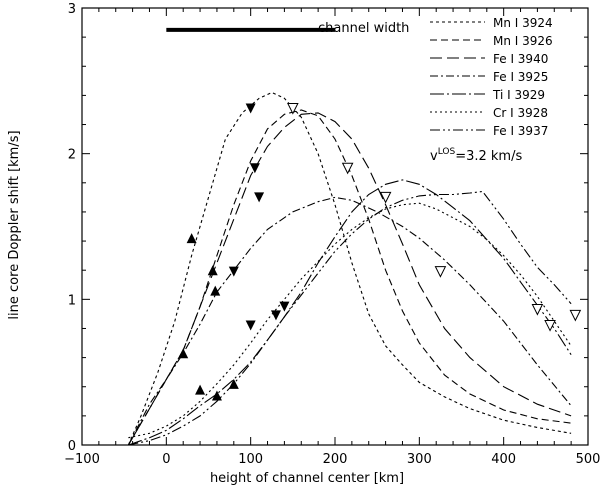  I want to click on channel-width-label: channel width, so click(363, 28).